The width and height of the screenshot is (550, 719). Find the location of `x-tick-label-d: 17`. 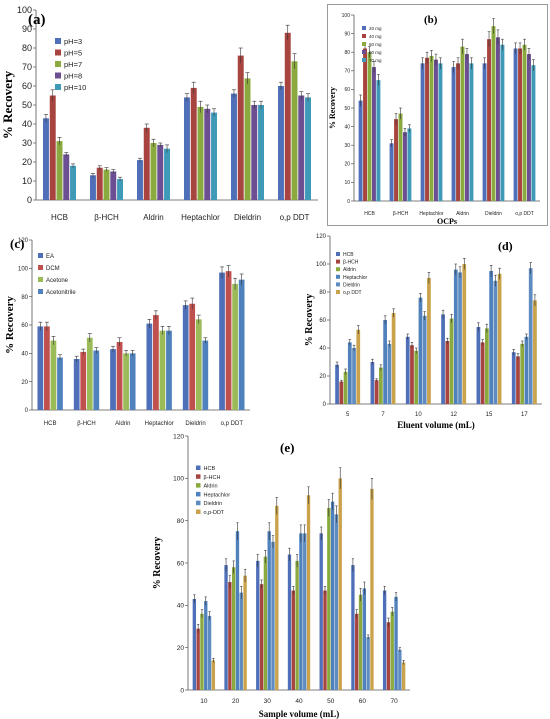

x-tick-label-d: 17 is located at coordinates (524, 415).